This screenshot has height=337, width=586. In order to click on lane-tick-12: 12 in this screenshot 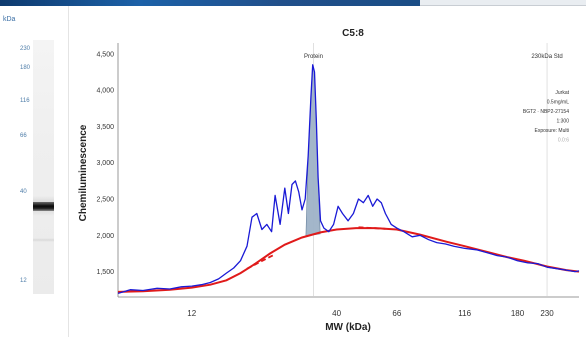, I will do `click(23, 281)`.